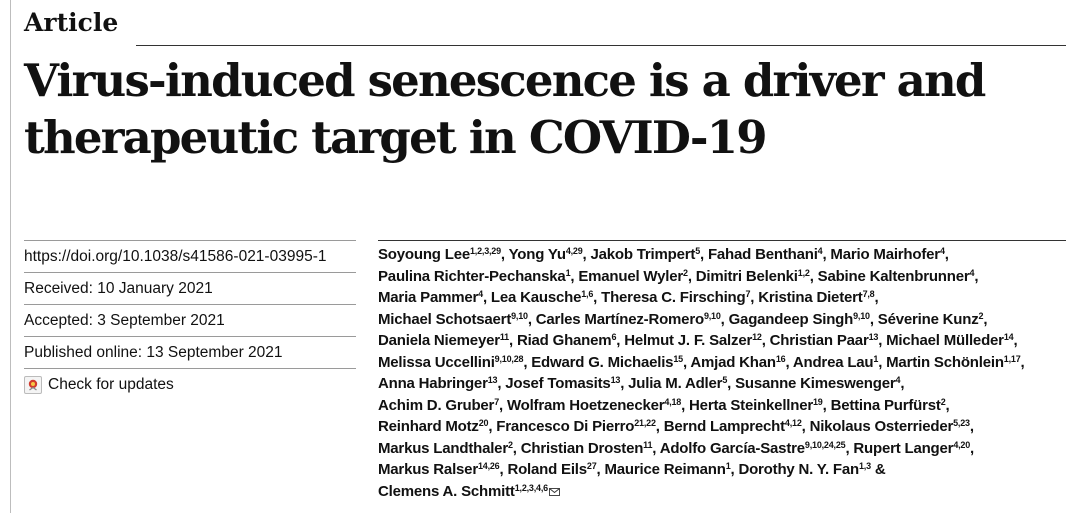 This screenshot has height=513, width=1080. I want to click on author-name: Josef Tomasits13, so click(563, 383).